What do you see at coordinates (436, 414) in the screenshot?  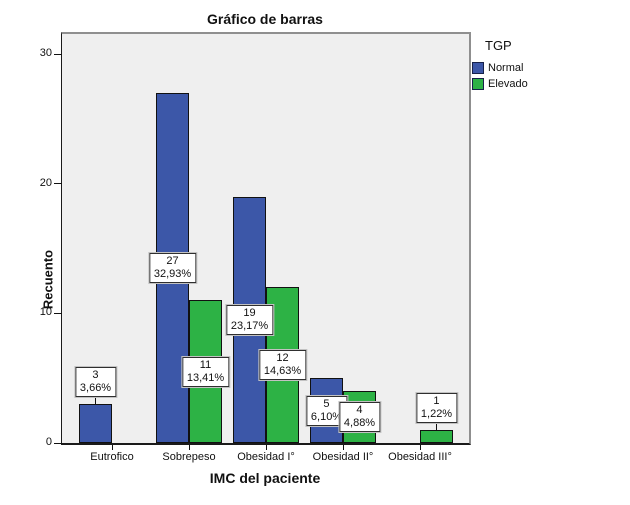 I see `bar-label-pct: 1,22%` at bounding box center [436, 414].